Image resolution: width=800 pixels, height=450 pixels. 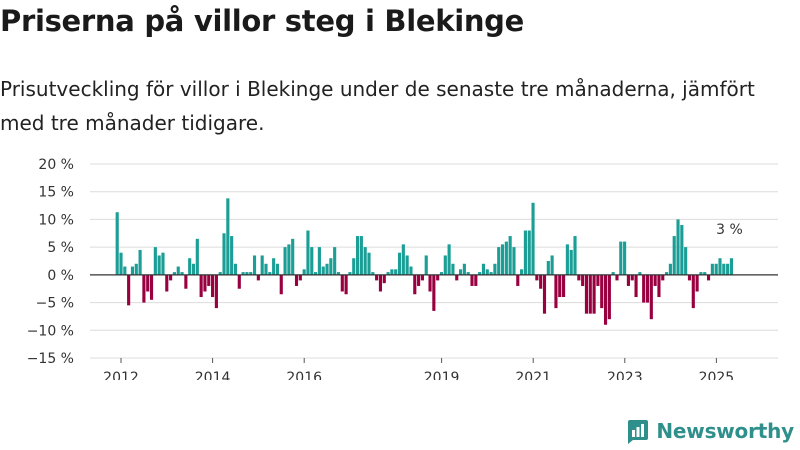 I want to click on x-axis: 2012 2014 2016 2019 2021 2023 2025, so click(x=418, y=369).